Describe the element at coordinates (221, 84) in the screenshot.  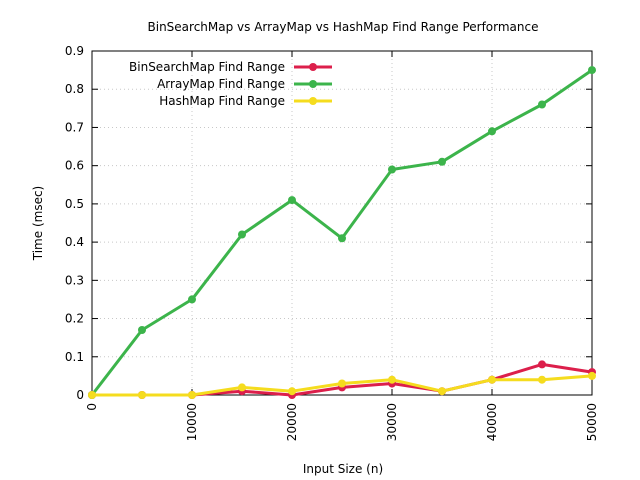
I see `legend-label: ArrayMap Find Range` at that location.